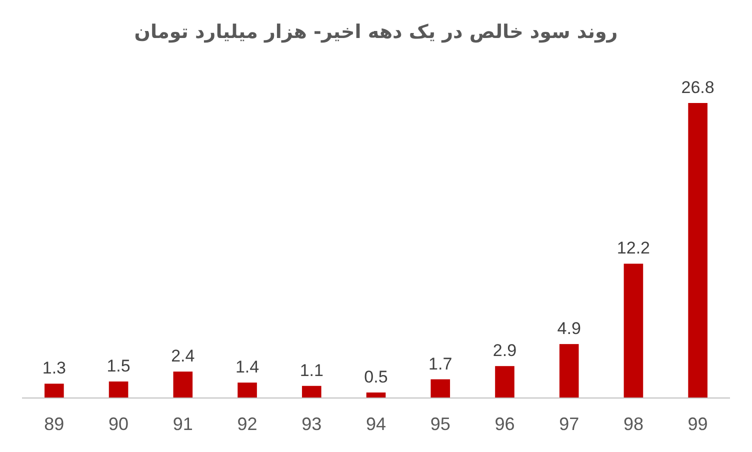 Image resolution: width=752 pixels, height=452 pixels. Describe the element at coordinates (54, 368) in the screenshot. I see `data-label: 1.3` at that location.